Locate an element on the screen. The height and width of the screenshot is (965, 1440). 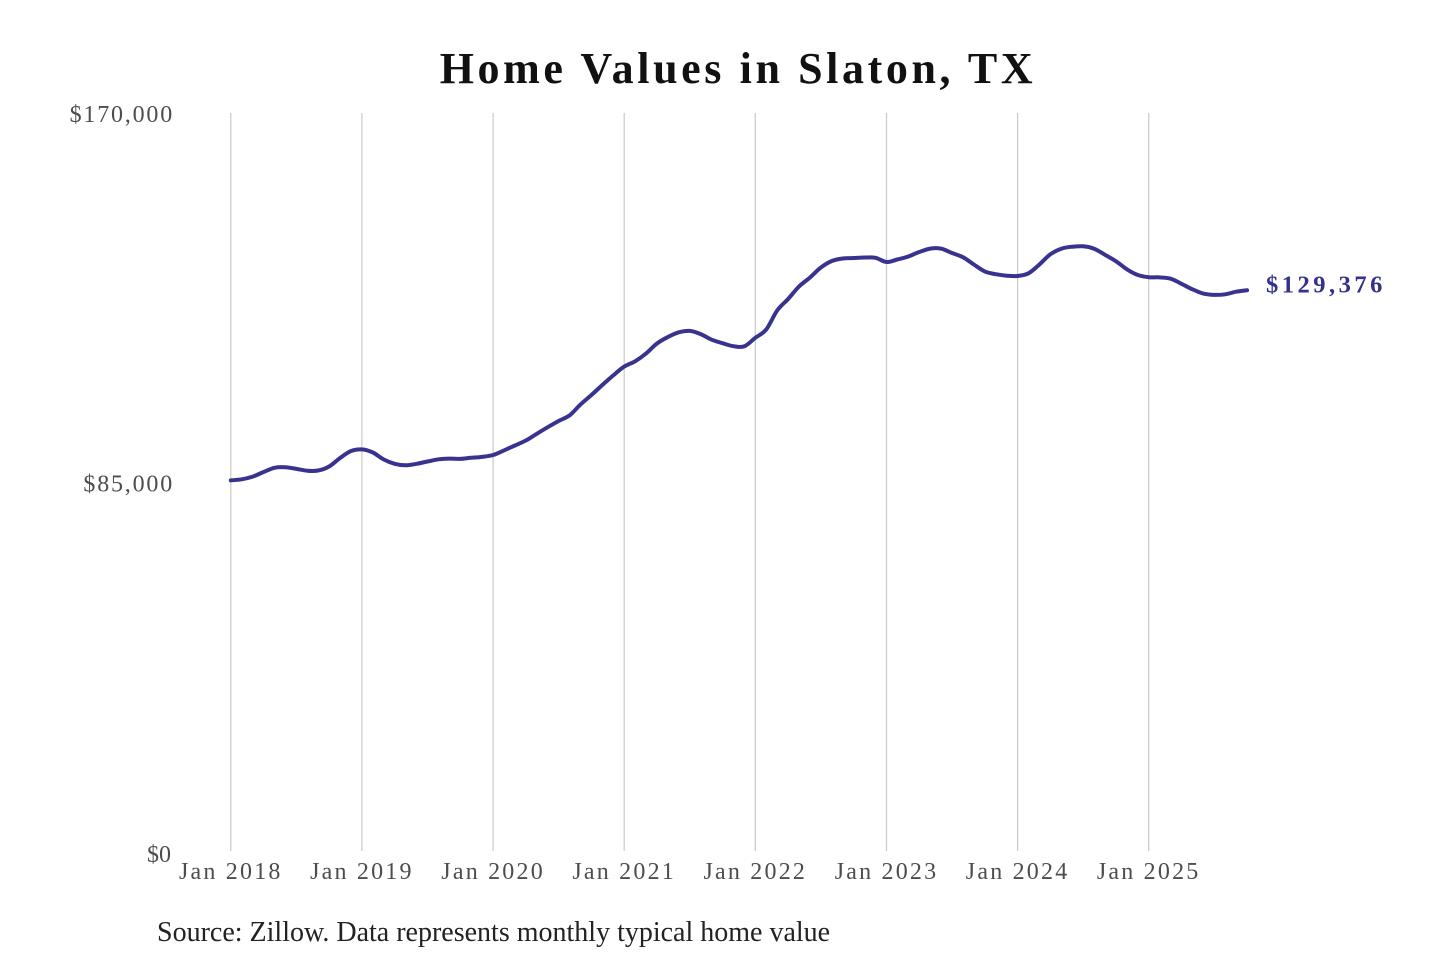
svg-text: Jan 2021 is located at coordinates (624, 872).